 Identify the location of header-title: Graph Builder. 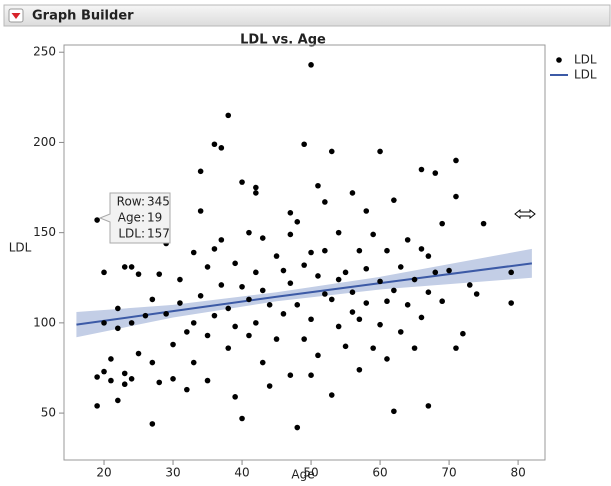
(83, 16).